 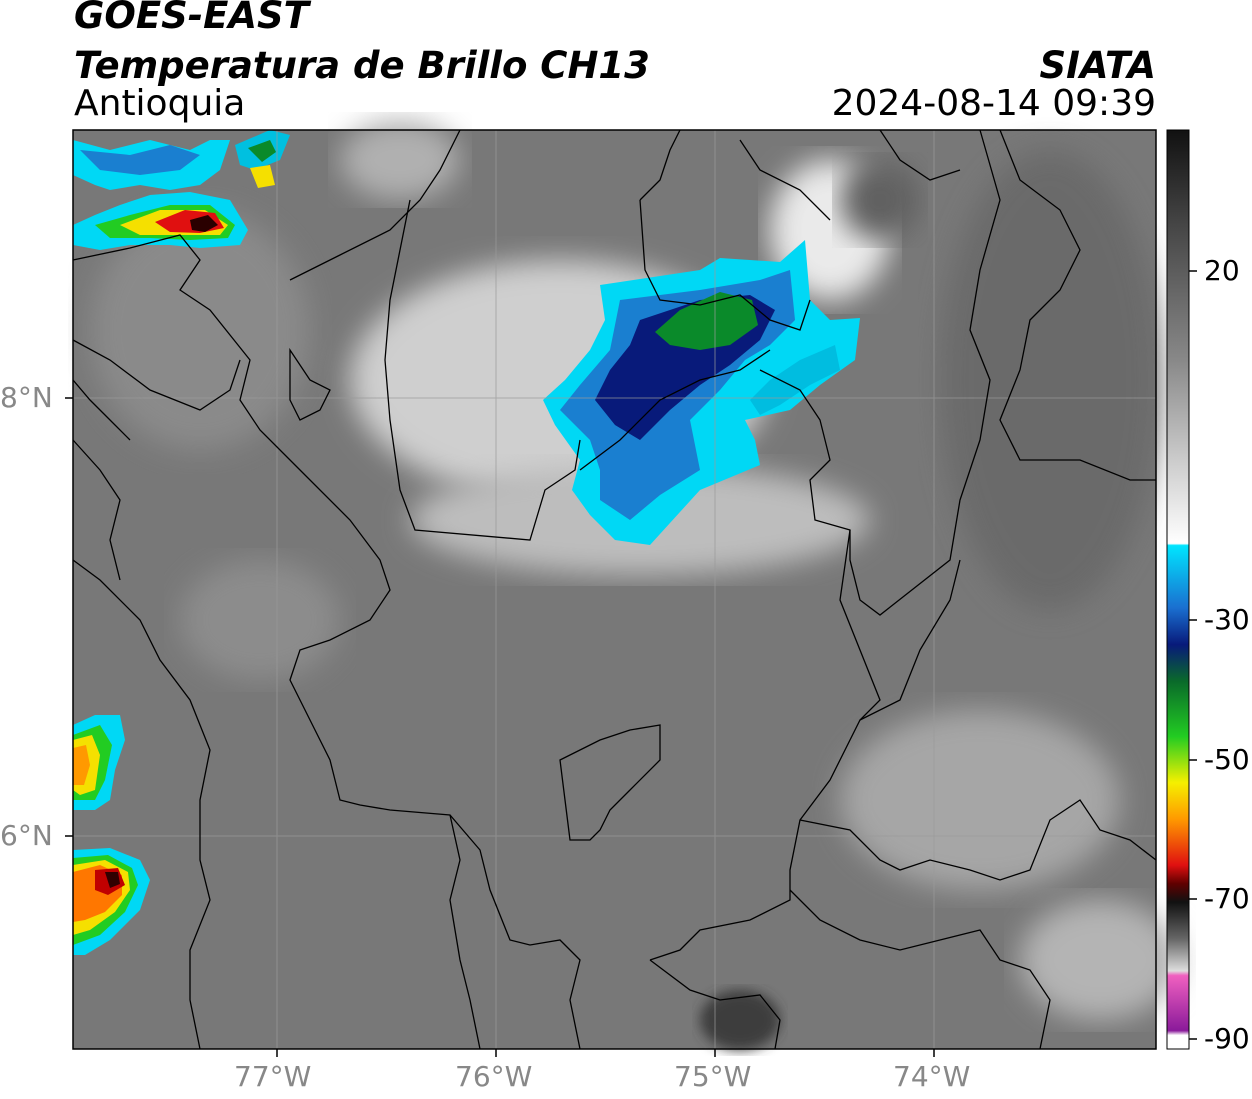 I want to click on organization-label: SIATA, so click(x=1097, y=65).